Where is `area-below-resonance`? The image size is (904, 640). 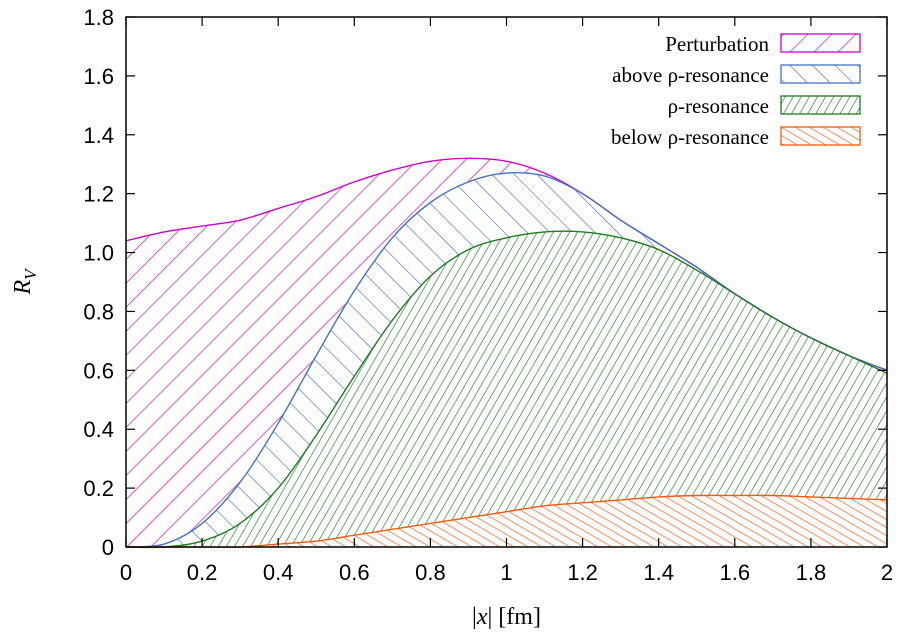
area-below-resonance is located at coordinates (506, 521).